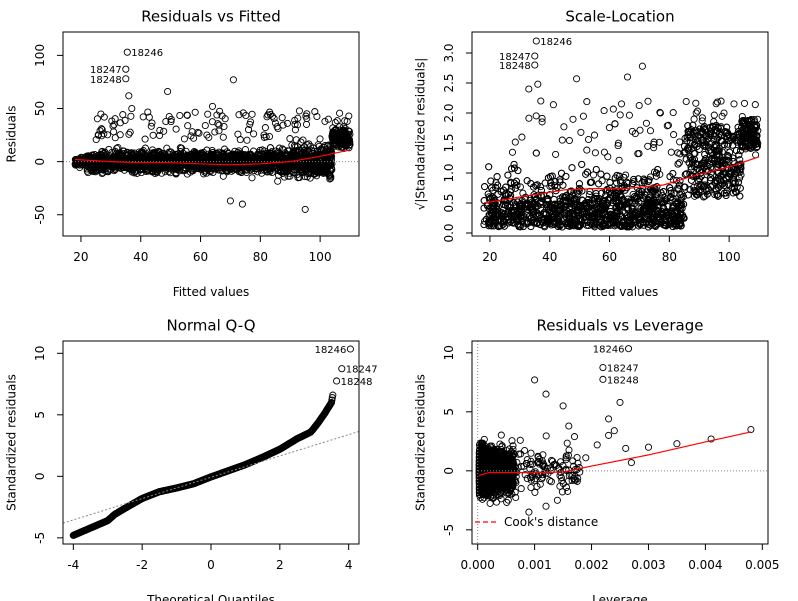 Image resolution: width=798 pixels, height=601 pixels. I want to click on plot-frame, so click(211, 134).